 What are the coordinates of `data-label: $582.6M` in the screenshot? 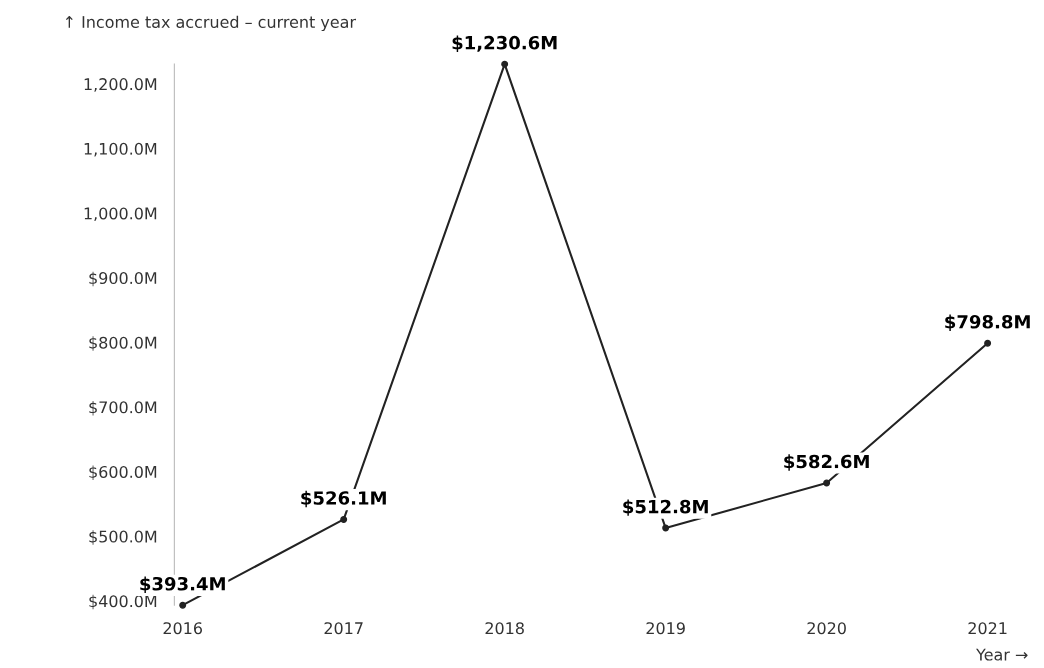 It's located at (826, 462).